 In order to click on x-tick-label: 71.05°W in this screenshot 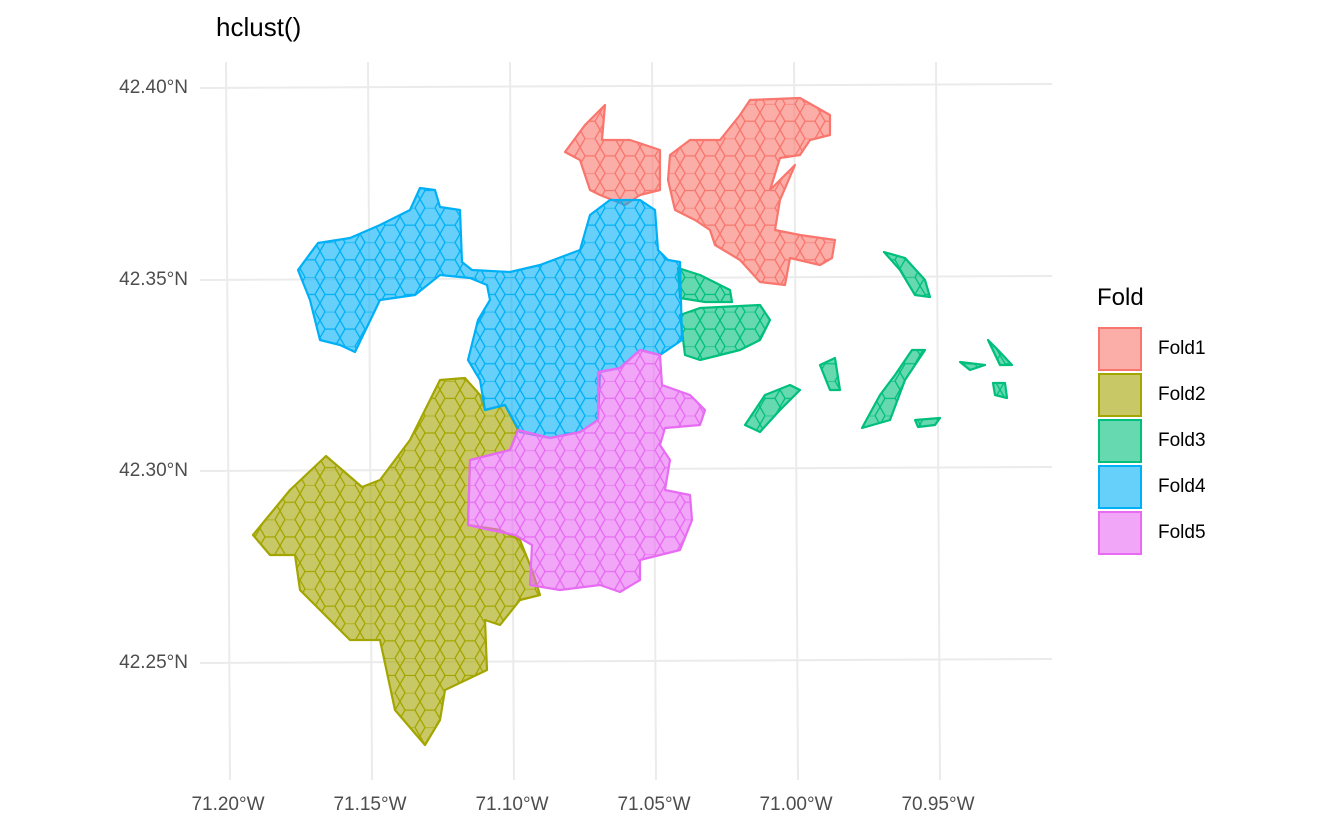, I will do `click(653, 804)`.